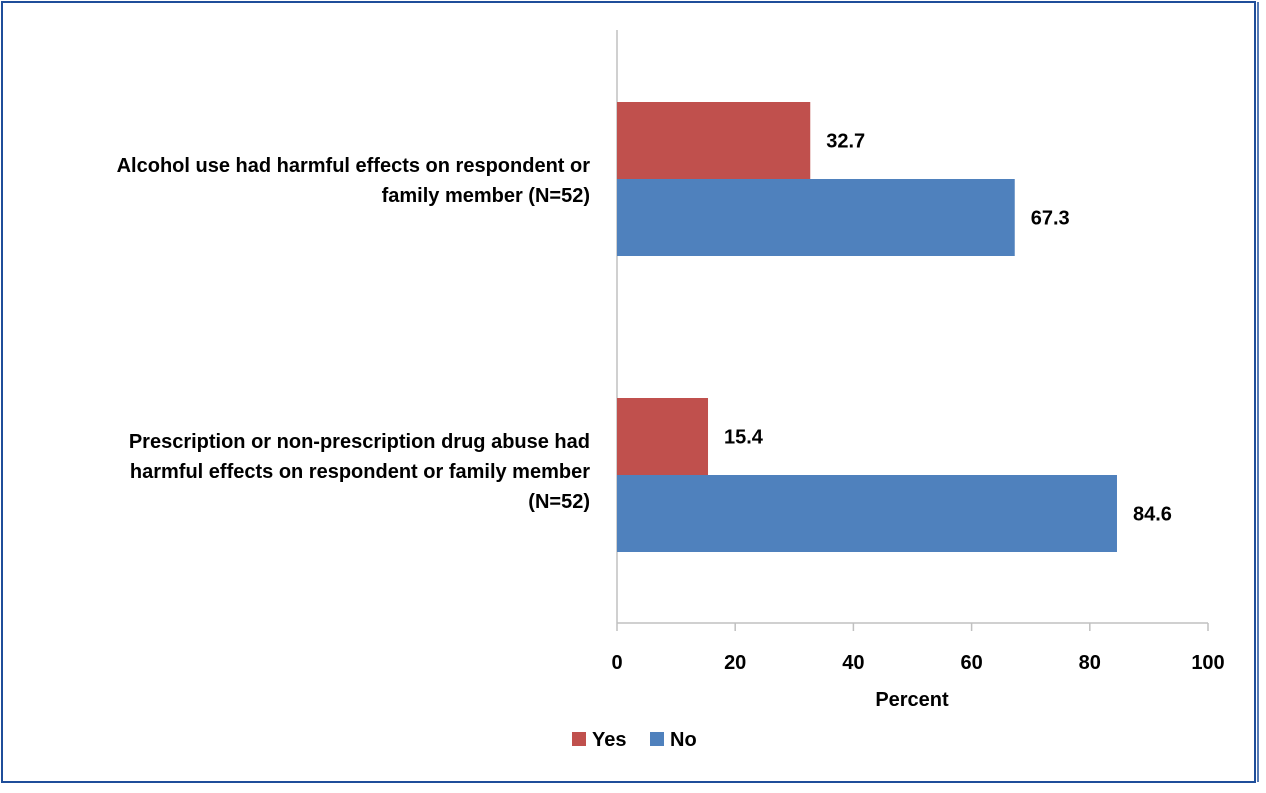 The height and width of the screenshot is (793, 1266). I want to click on legend-swatch-no, so click(657, 739).